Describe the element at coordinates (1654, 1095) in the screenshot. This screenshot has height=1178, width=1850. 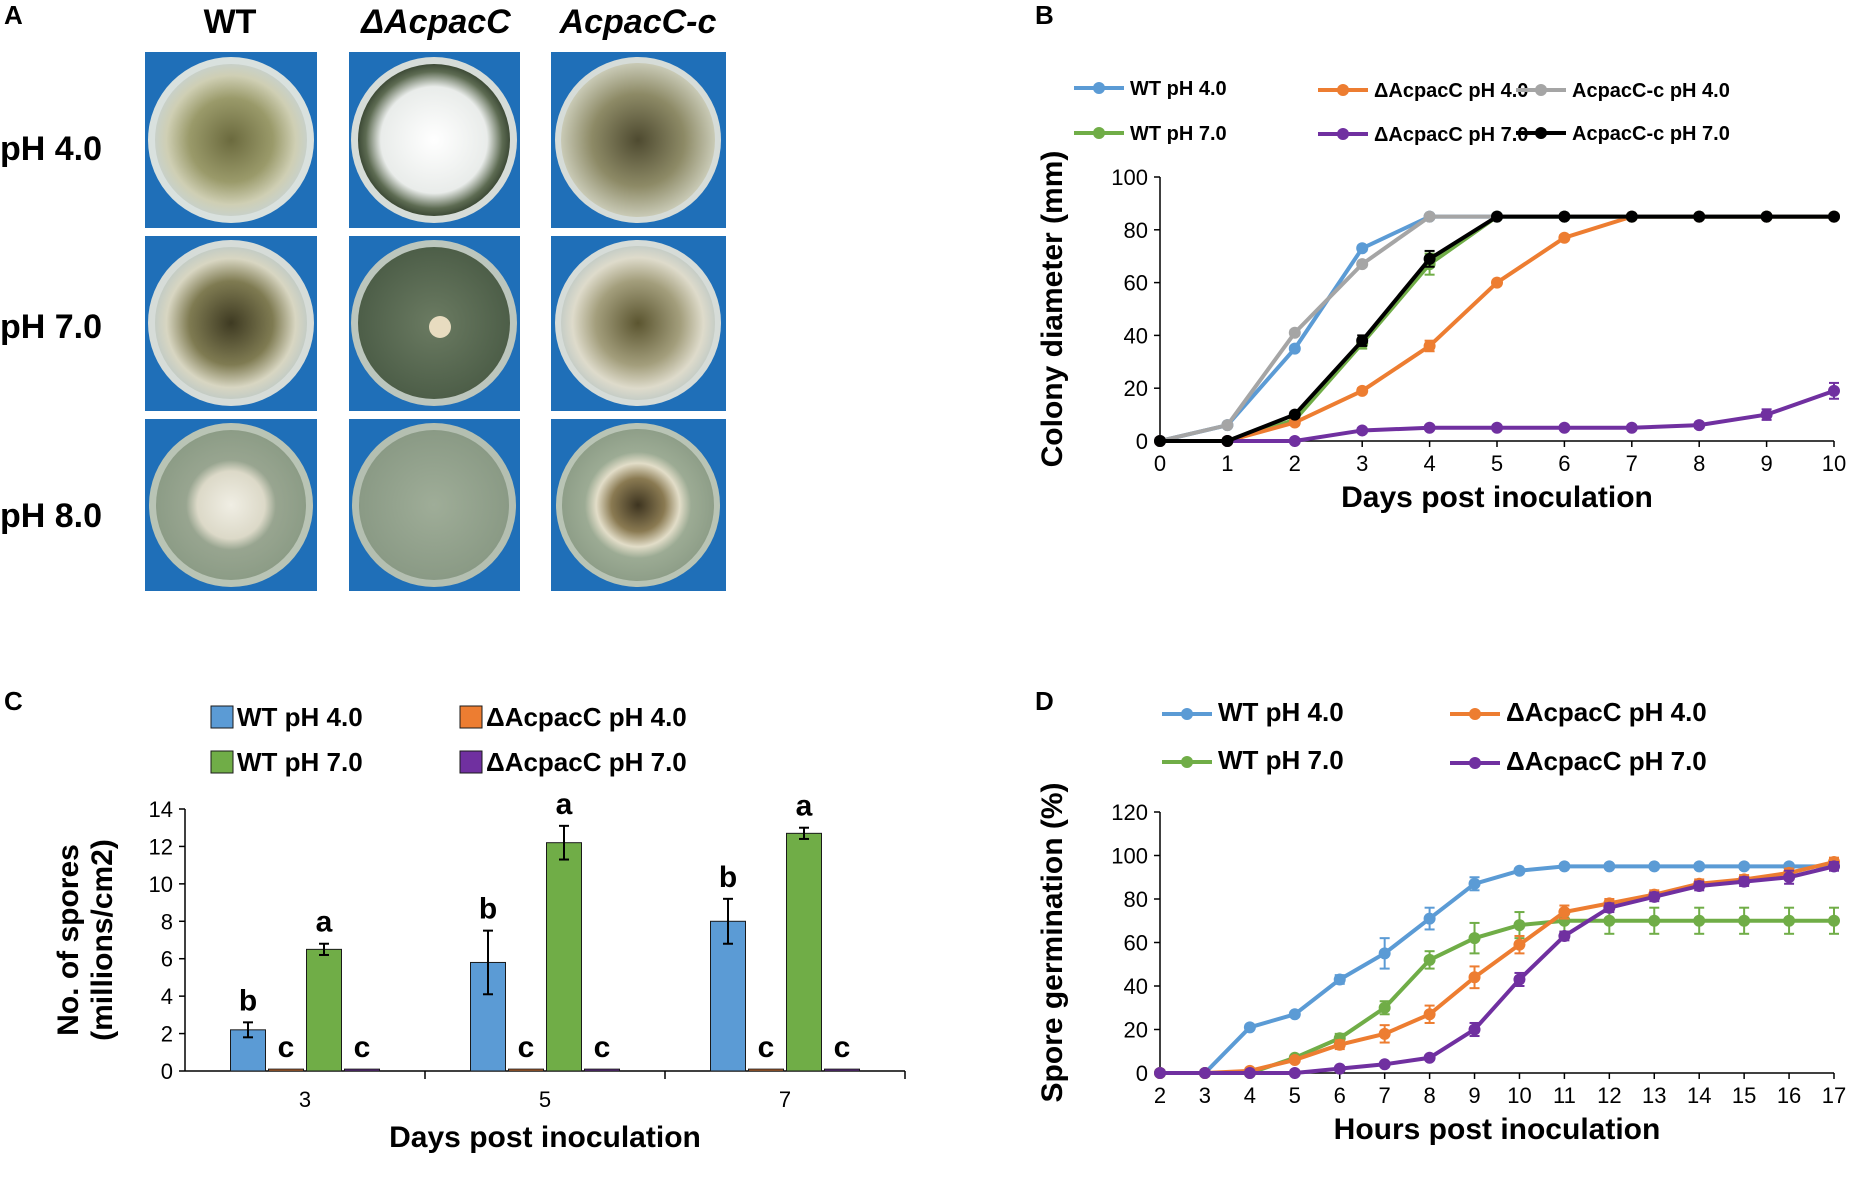
I see `x-tick-label: 13` at that location.